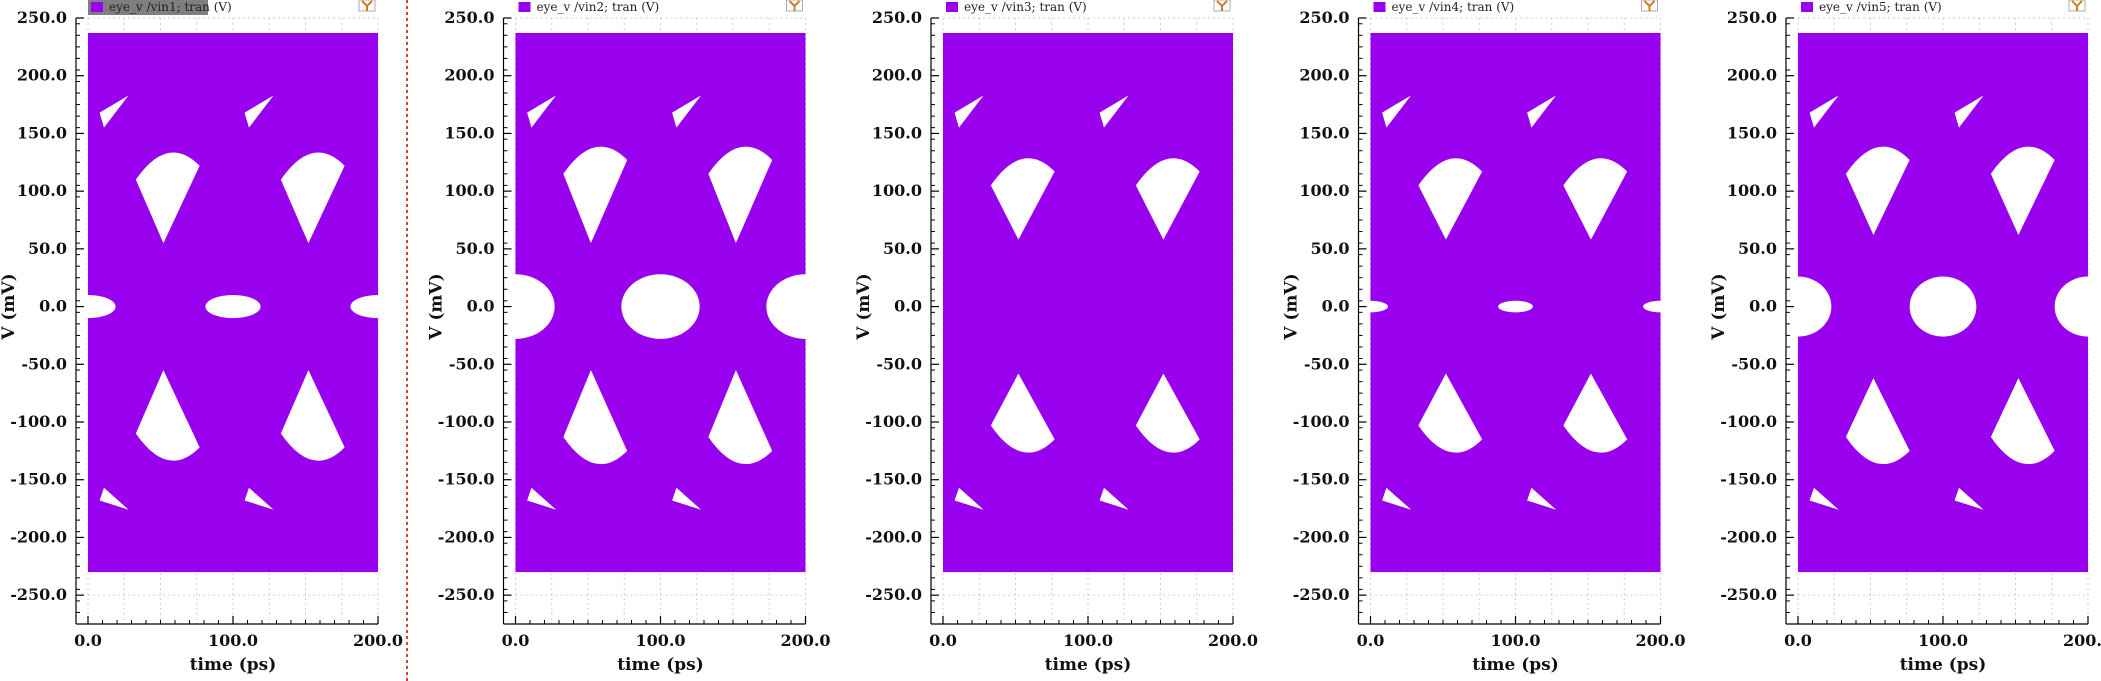  Describe the element at coordinates (1880, 7) in the screenshot. I see `legend-label: eye_v /vin5; tran (V)` at that location.